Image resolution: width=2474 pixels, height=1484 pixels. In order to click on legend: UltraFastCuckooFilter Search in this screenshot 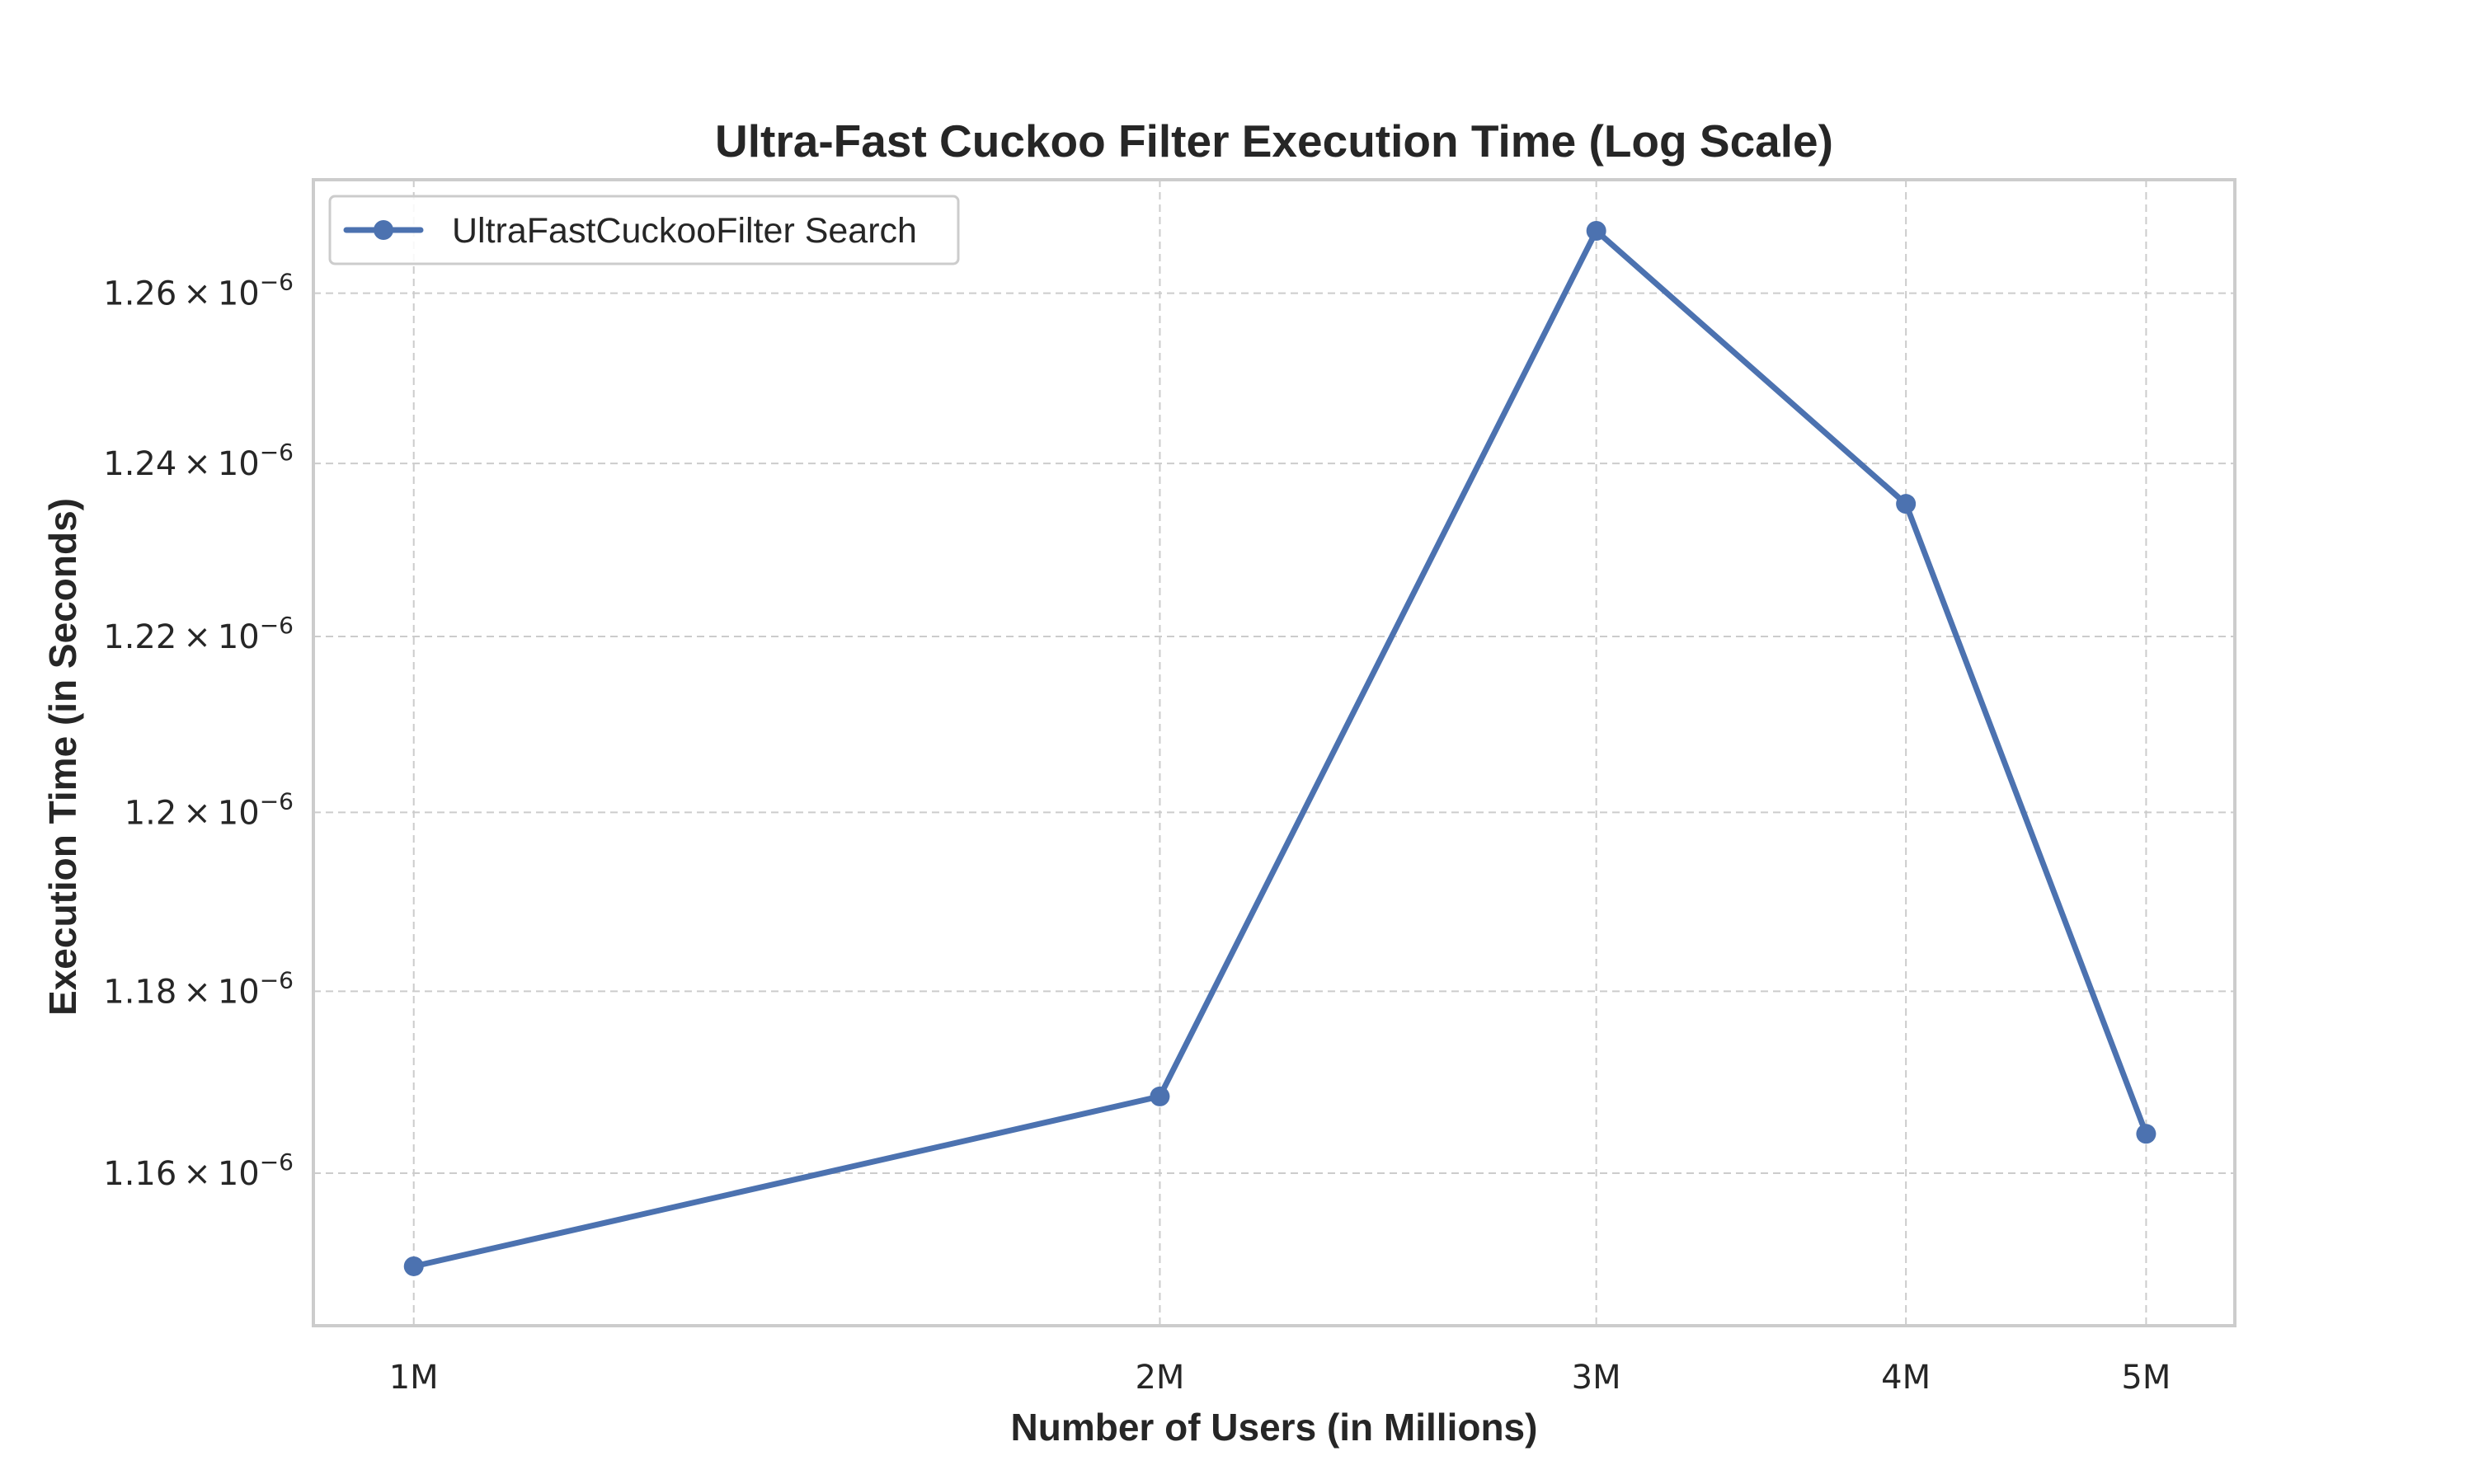, I will do `click(644, 230)`.